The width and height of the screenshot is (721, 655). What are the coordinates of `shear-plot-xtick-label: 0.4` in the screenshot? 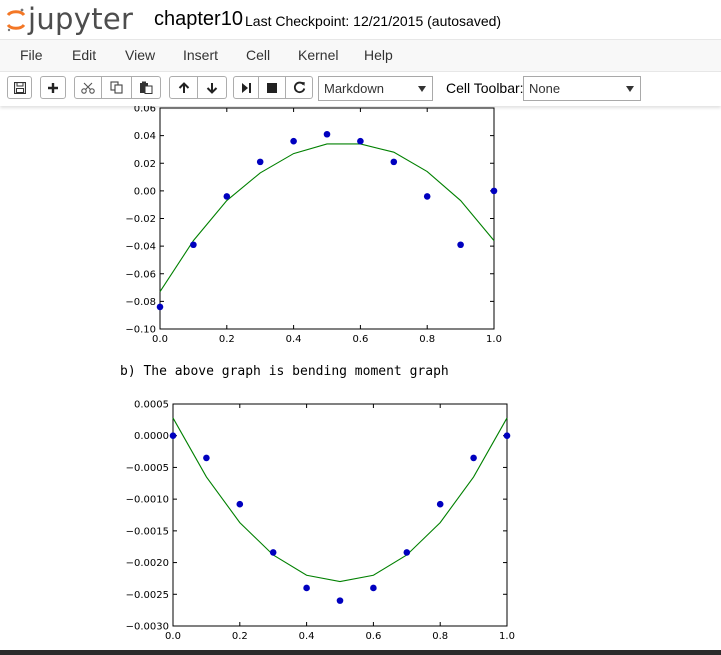 It's located at (294, 339).